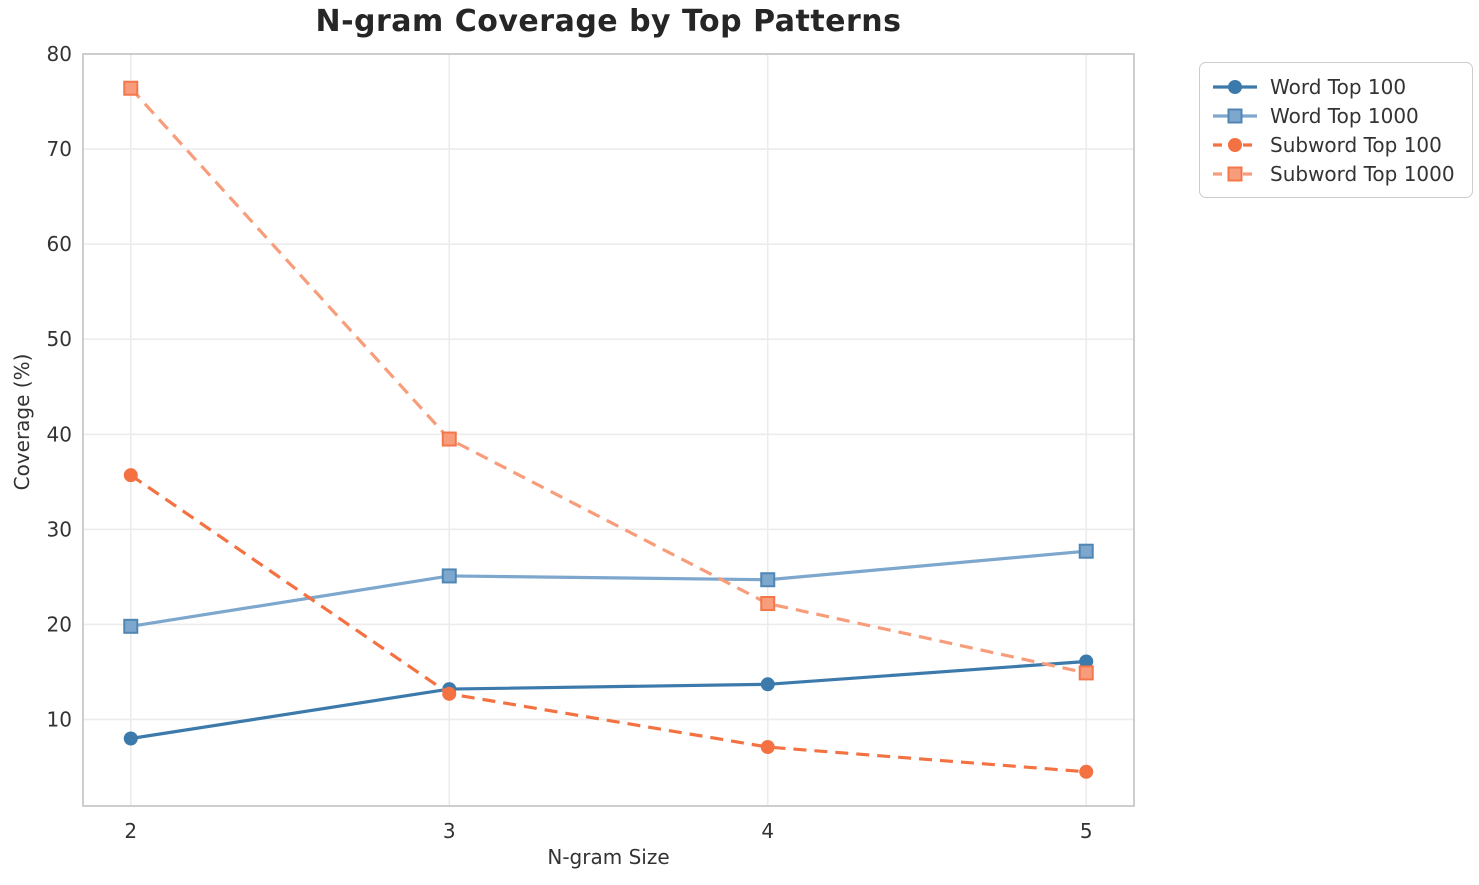 The width and height of the screenshot is (1479, 885). I want to click on y-tick-label: 60, so click(59, 244).